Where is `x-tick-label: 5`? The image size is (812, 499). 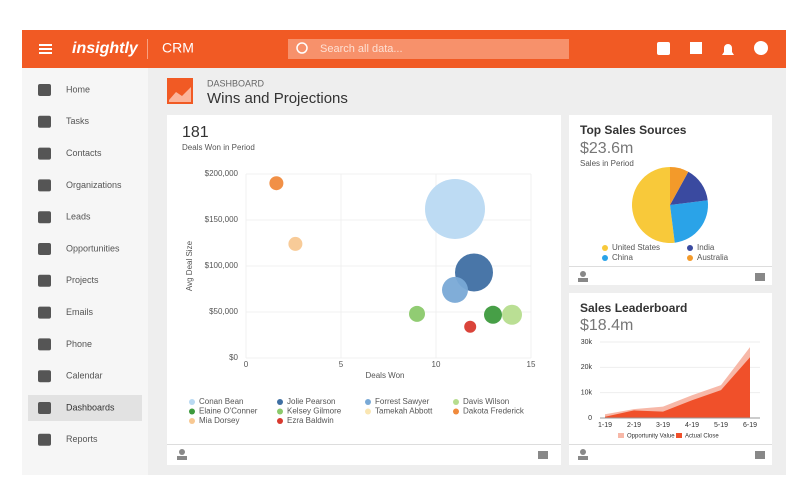 x-tick-label: 5 is located at coordinates (341, 364).